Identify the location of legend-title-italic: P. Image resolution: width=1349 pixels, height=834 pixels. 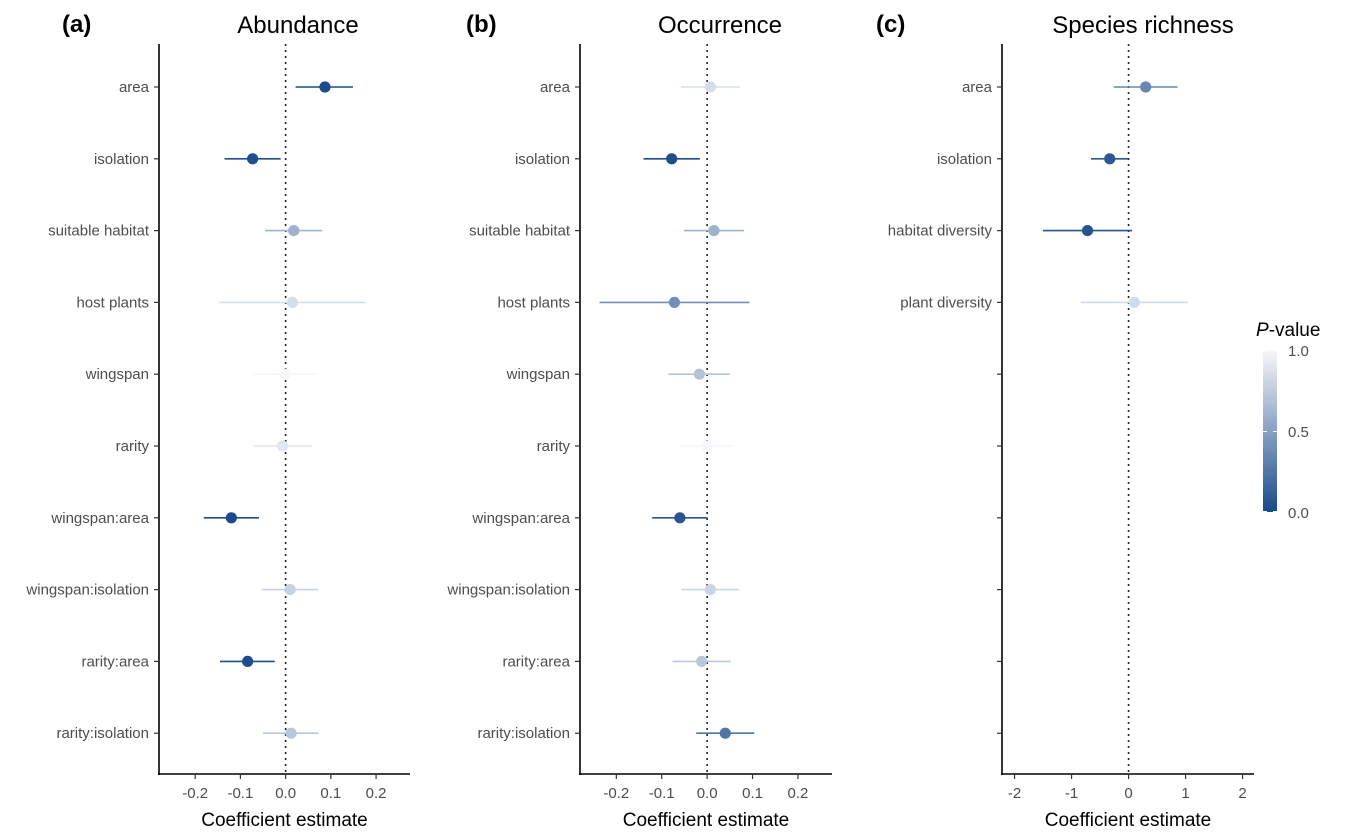
(1262, 330).